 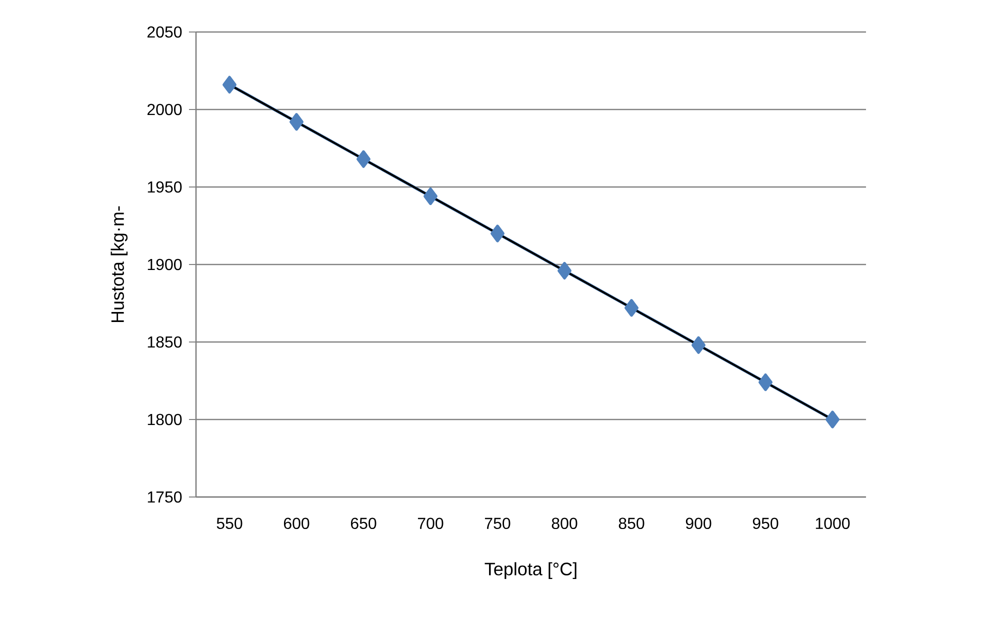 What do you see at coordinates (164, 110) in the screenshot?
I see `y-tick-label: 2000` at bounding box center [164, 110].